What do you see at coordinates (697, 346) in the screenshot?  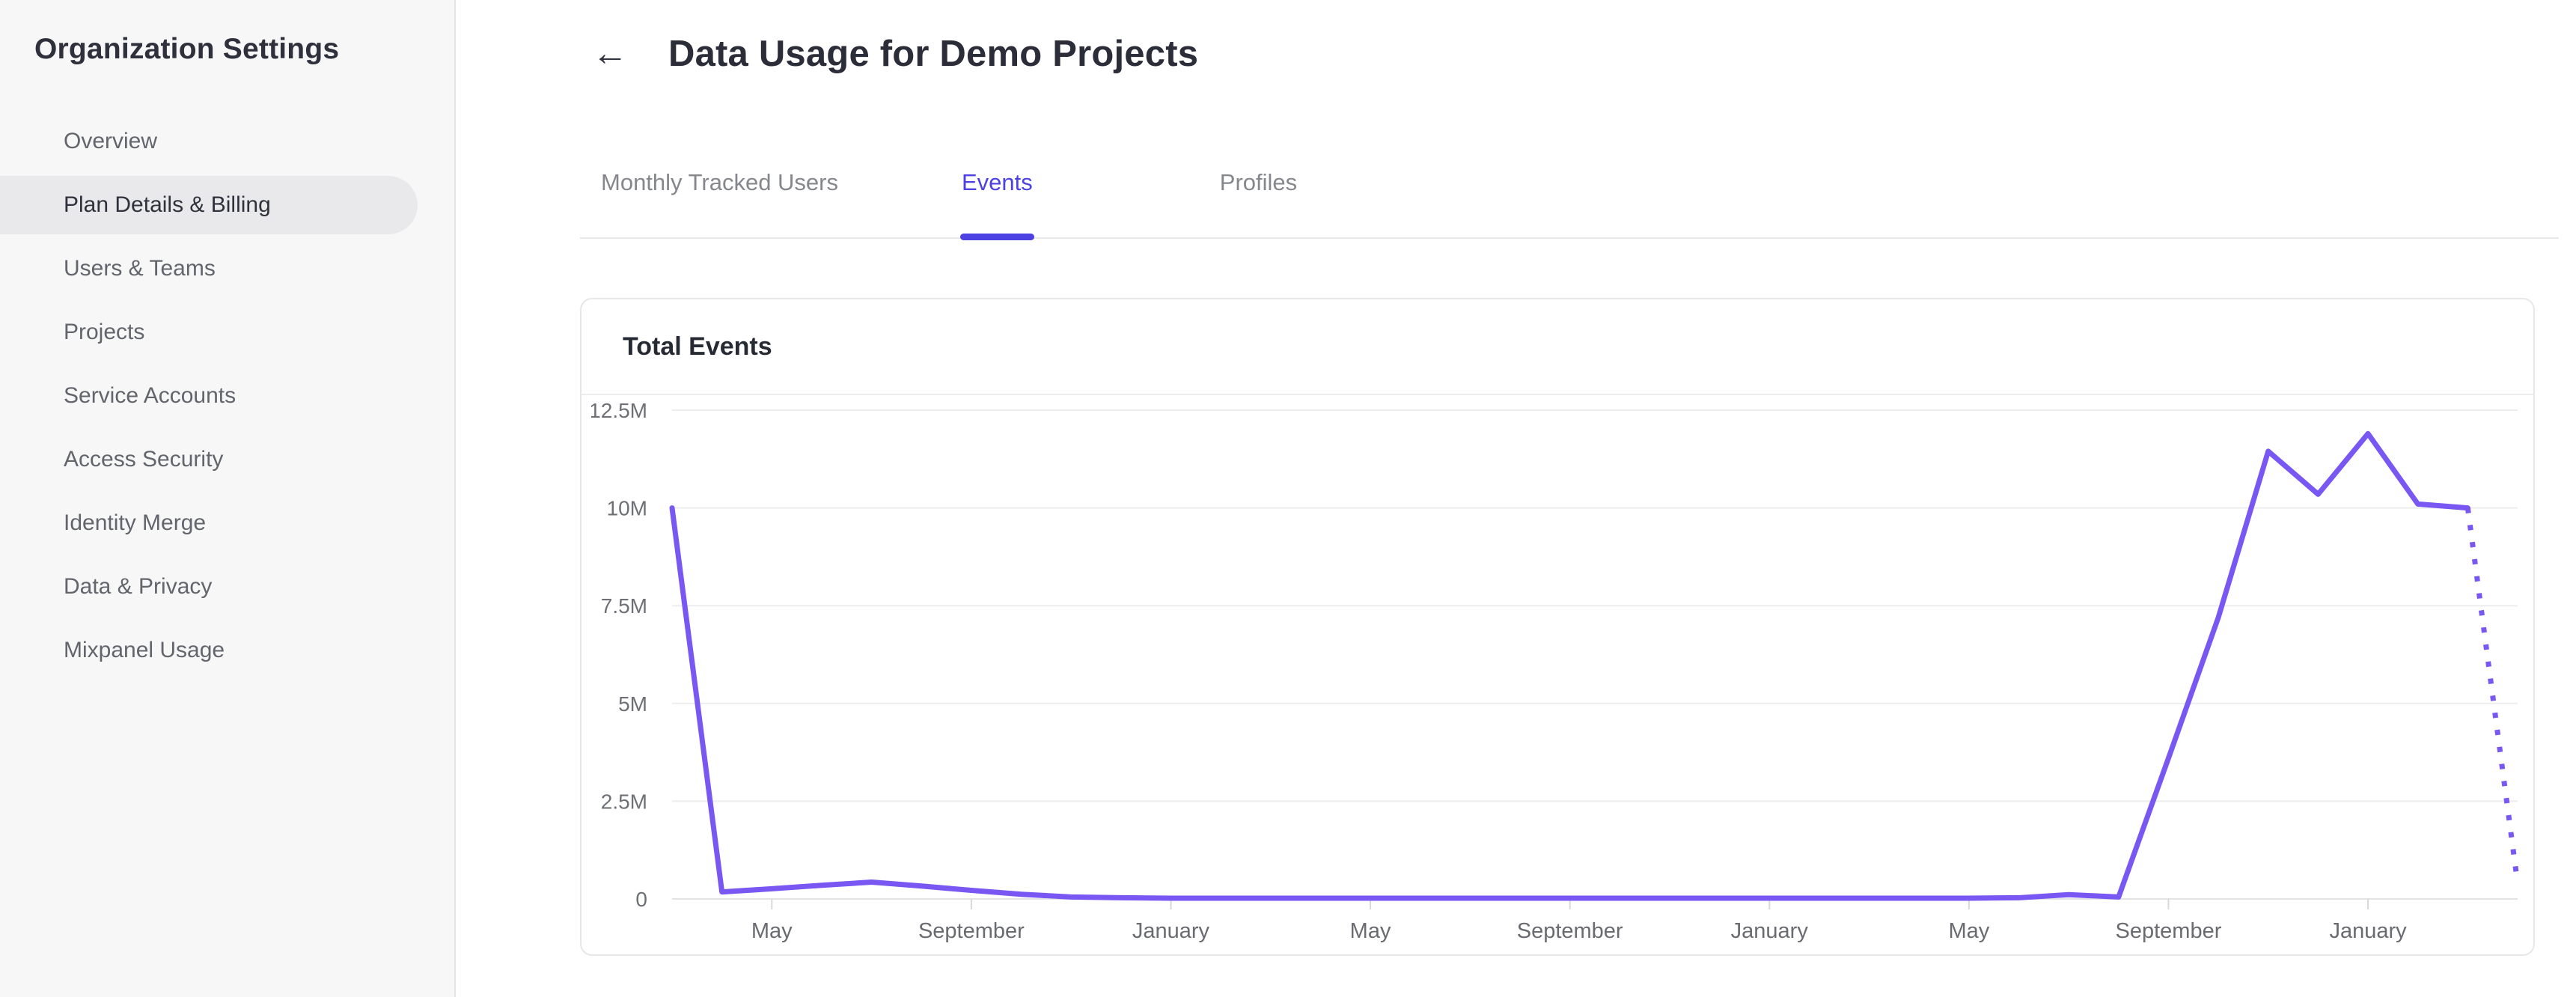 I see `card-title: Total Events` at bounding box center [697, 346].